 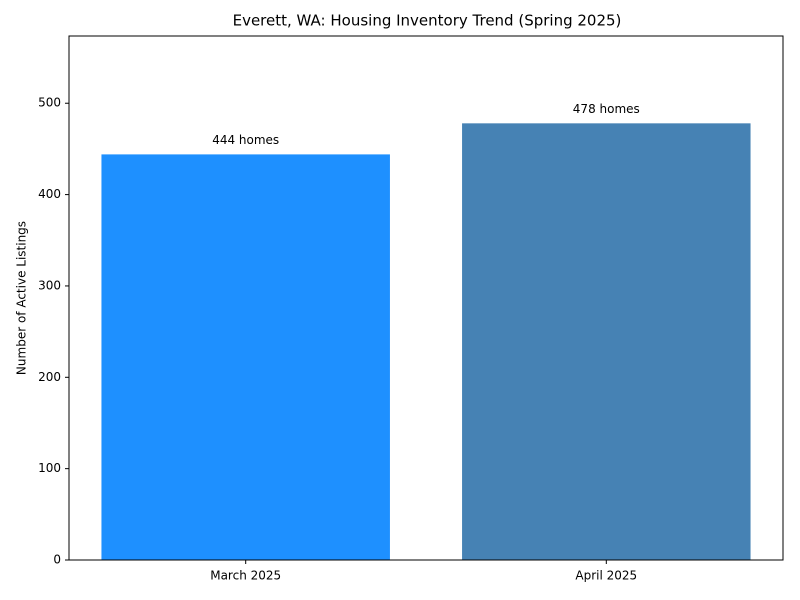 I want to click on y-tick-label: 500, so click(x=49, y=103).